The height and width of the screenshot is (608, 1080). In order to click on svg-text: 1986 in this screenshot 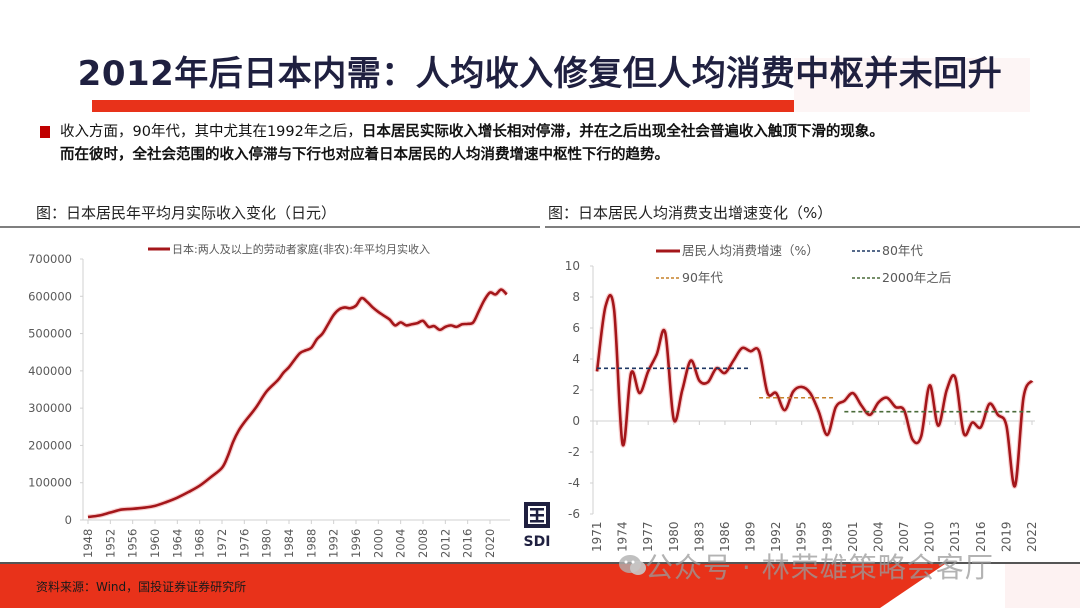, I will do `click(725, 536)`.